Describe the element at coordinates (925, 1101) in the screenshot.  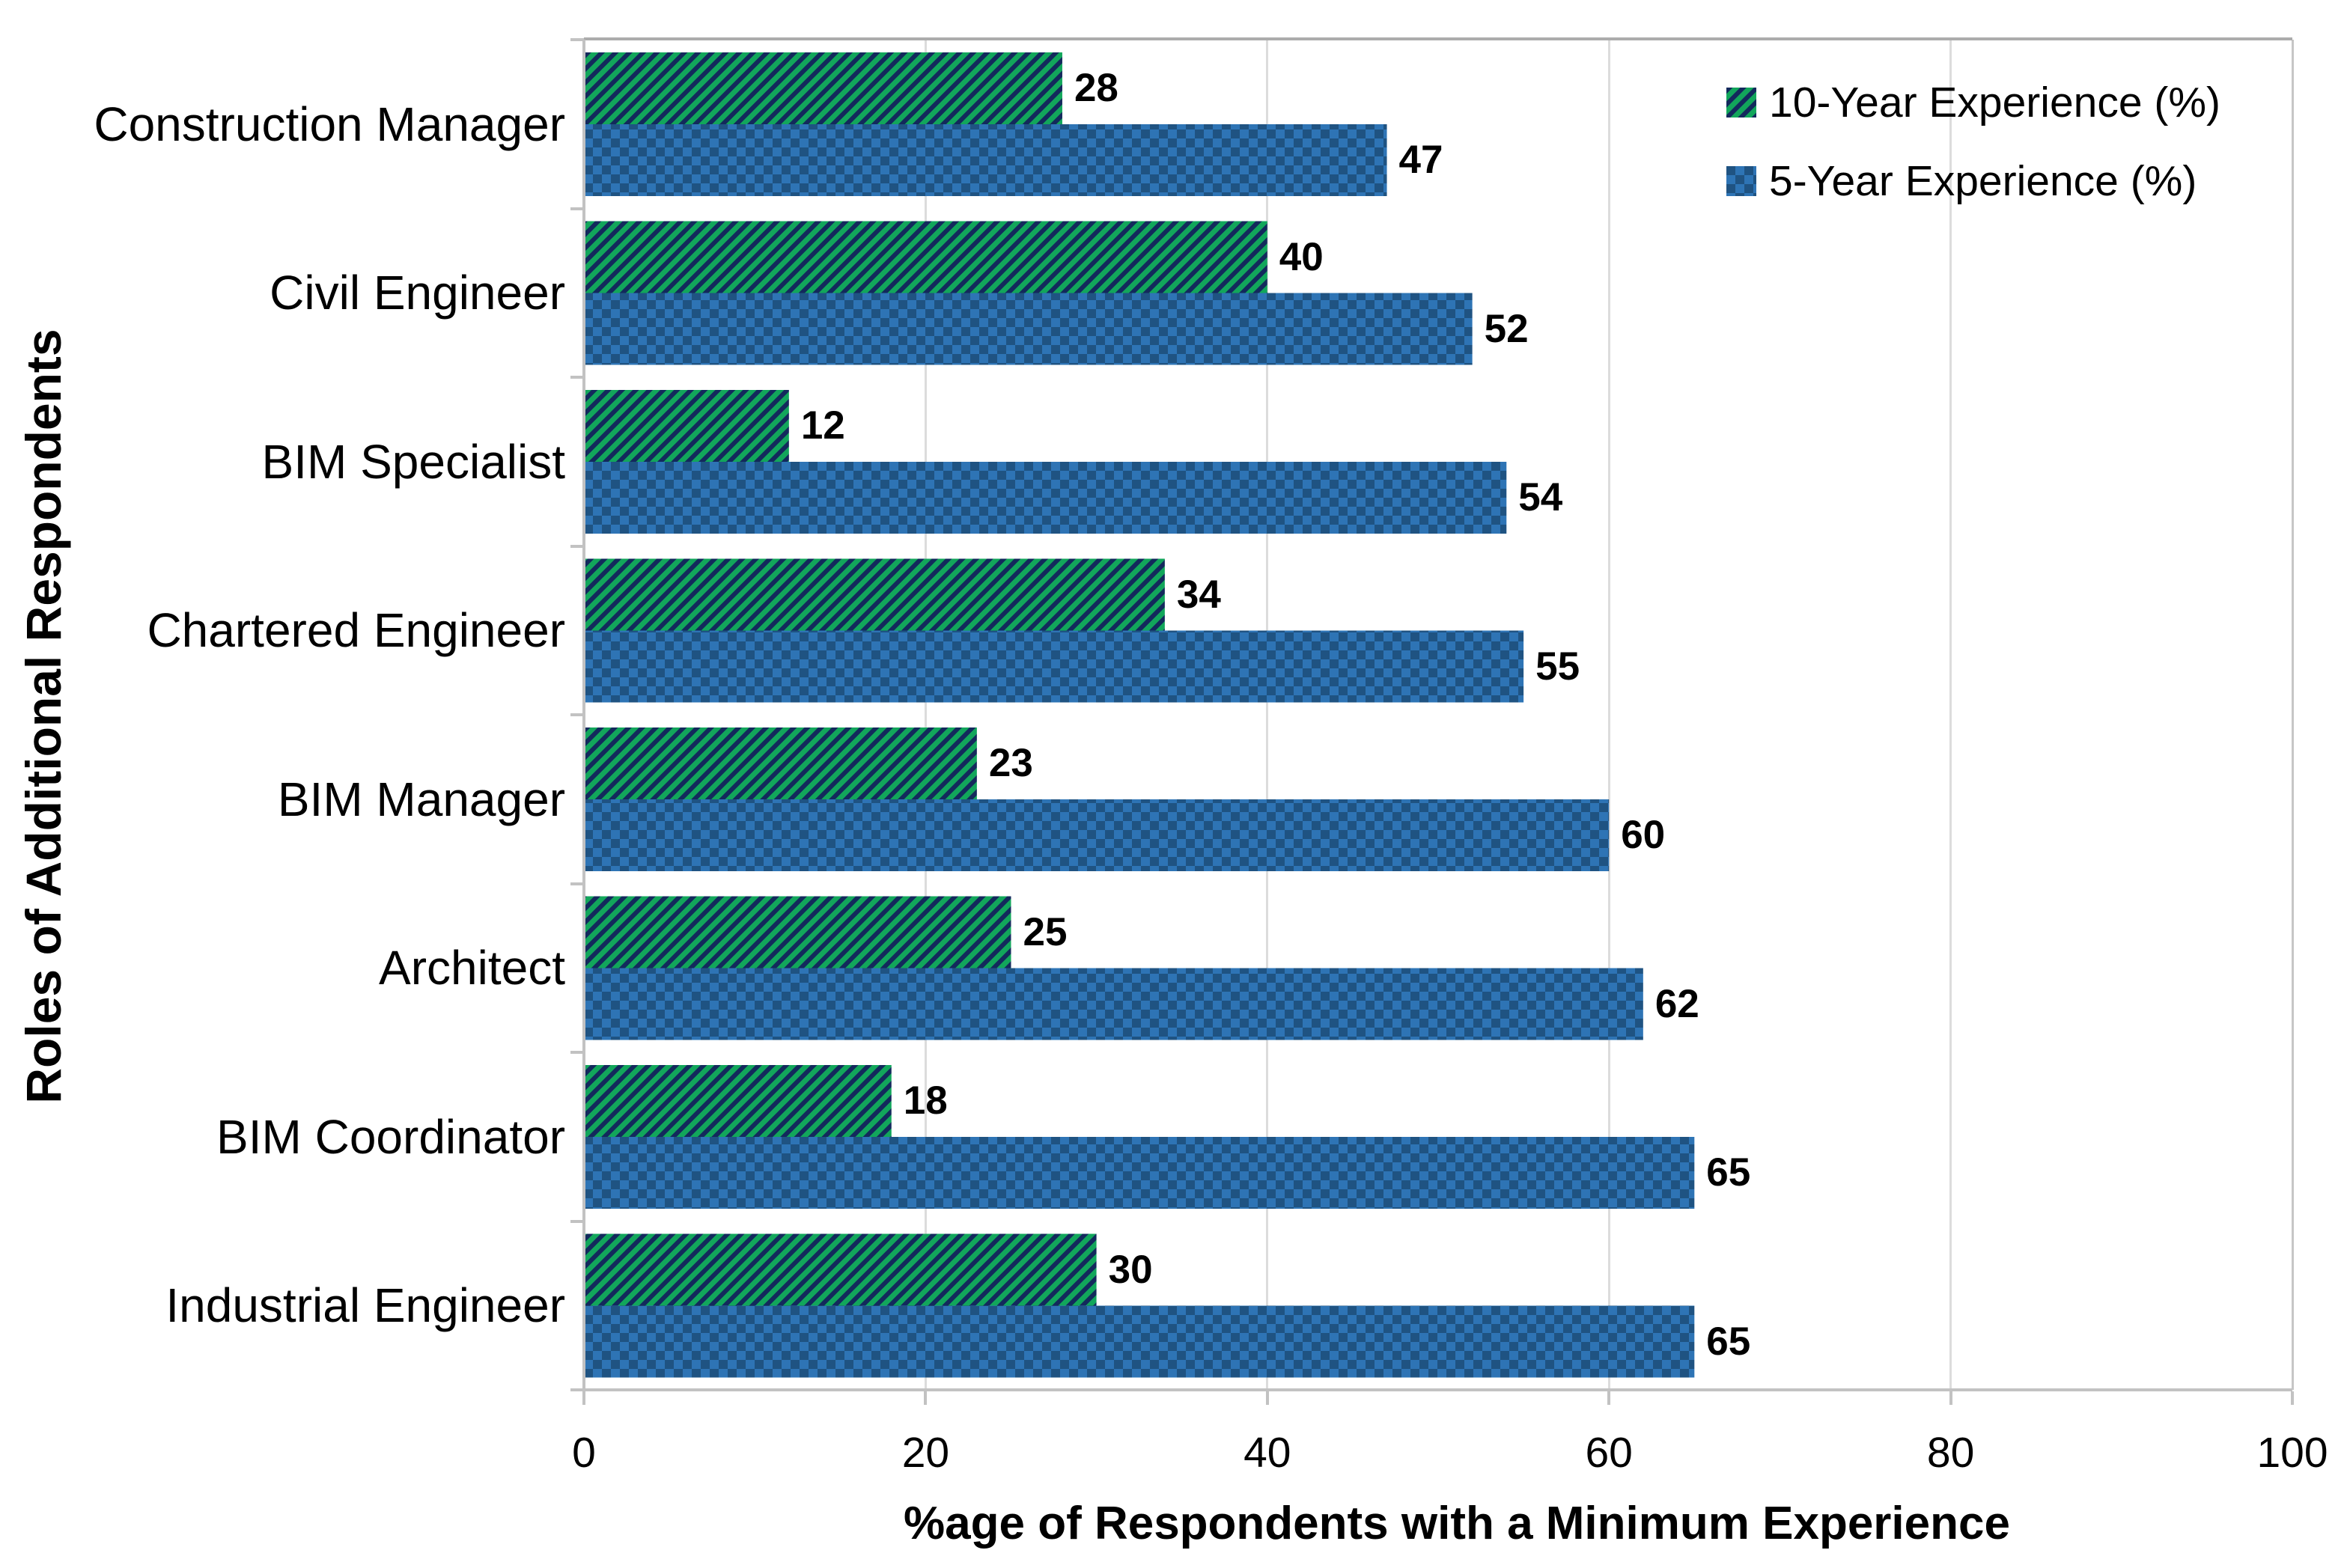
I see `value-label-10-year-experience--bim-coordinator: 18` at that location.